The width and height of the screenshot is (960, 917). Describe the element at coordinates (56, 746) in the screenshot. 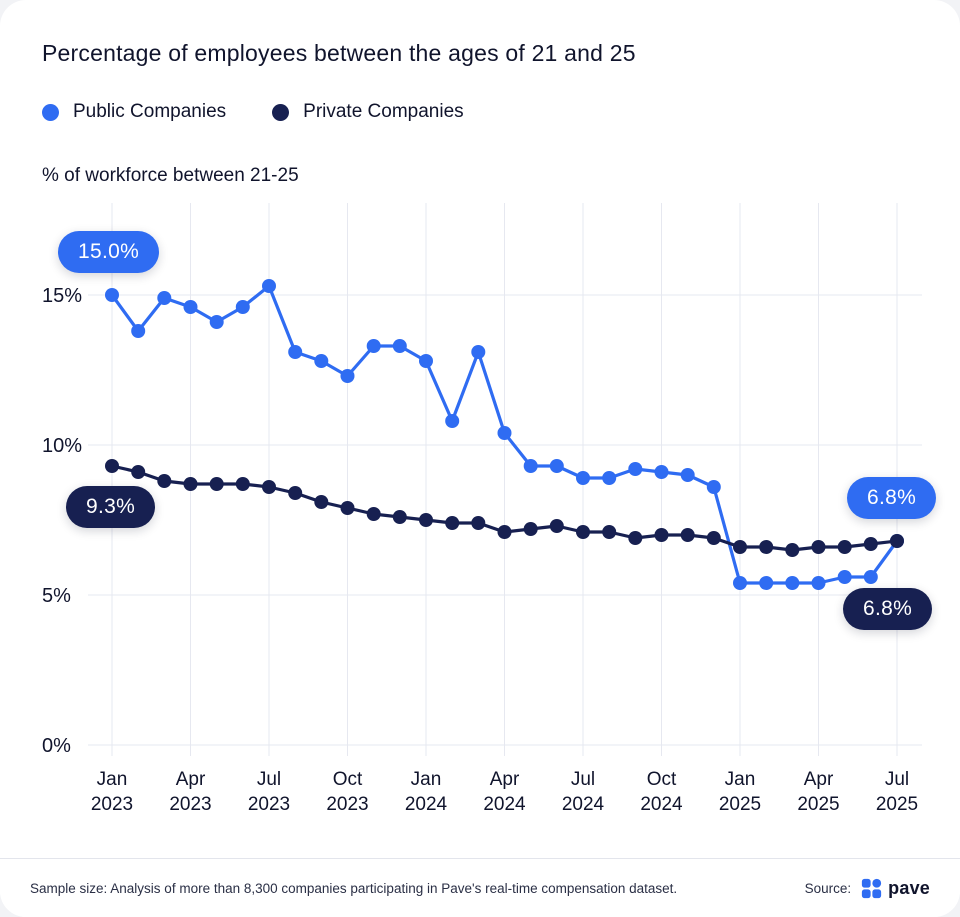

I see `svg-text: 0%` at that location.